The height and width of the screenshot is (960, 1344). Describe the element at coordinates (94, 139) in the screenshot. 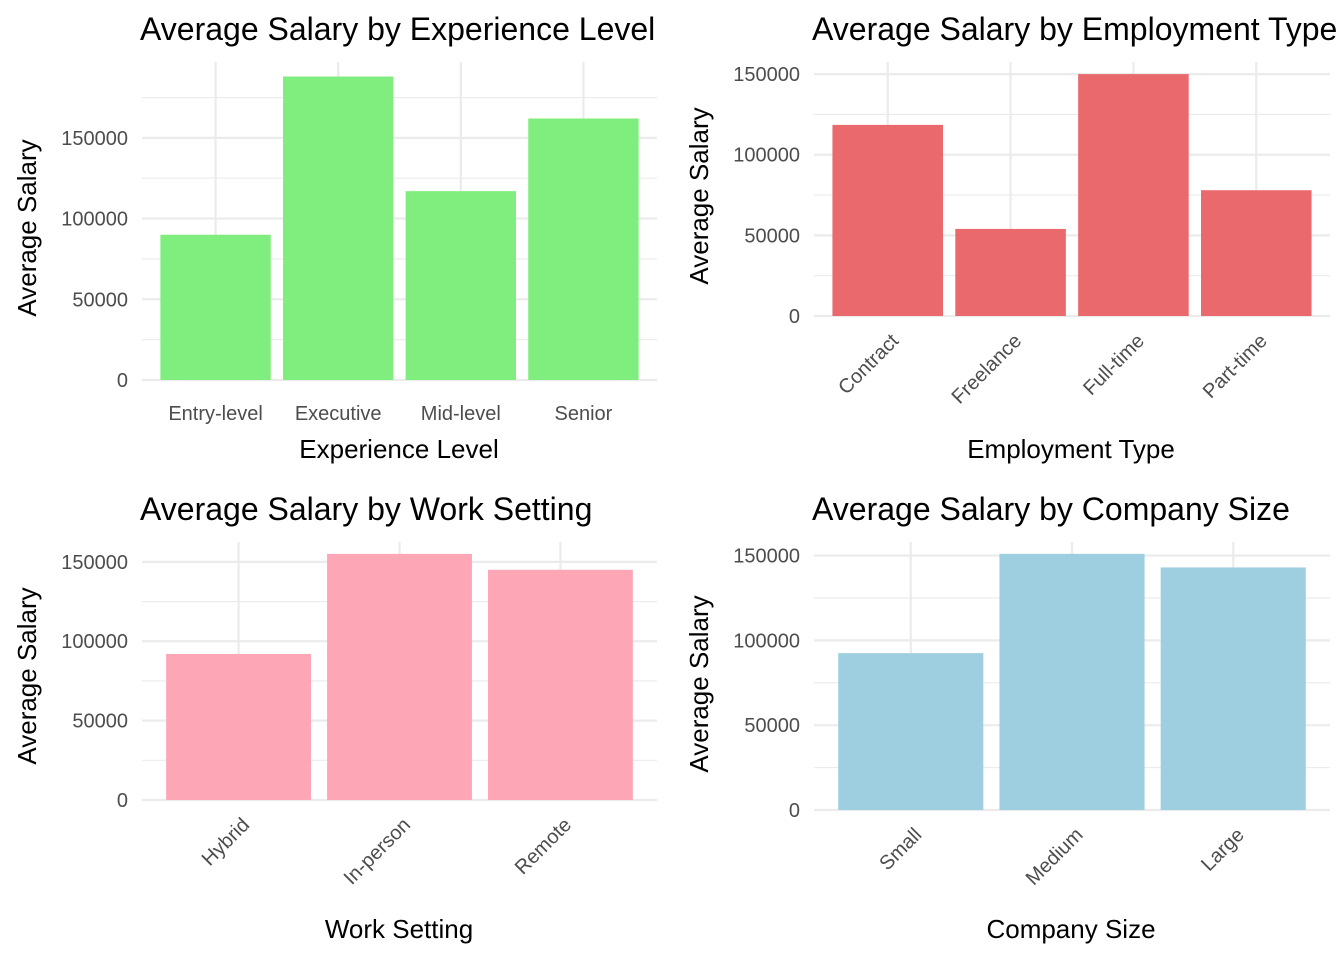

I see `panel-1-y-tick-label: 150000` at that location.